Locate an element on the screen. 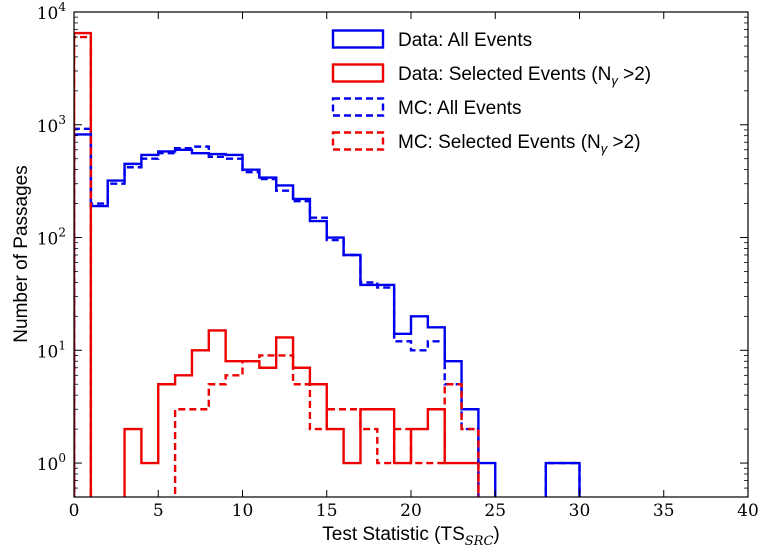 This screenshot has width=761, height=555. legend-label-2: Data: Selected Events (Nγ >2) is located at coordinates (524, 76).